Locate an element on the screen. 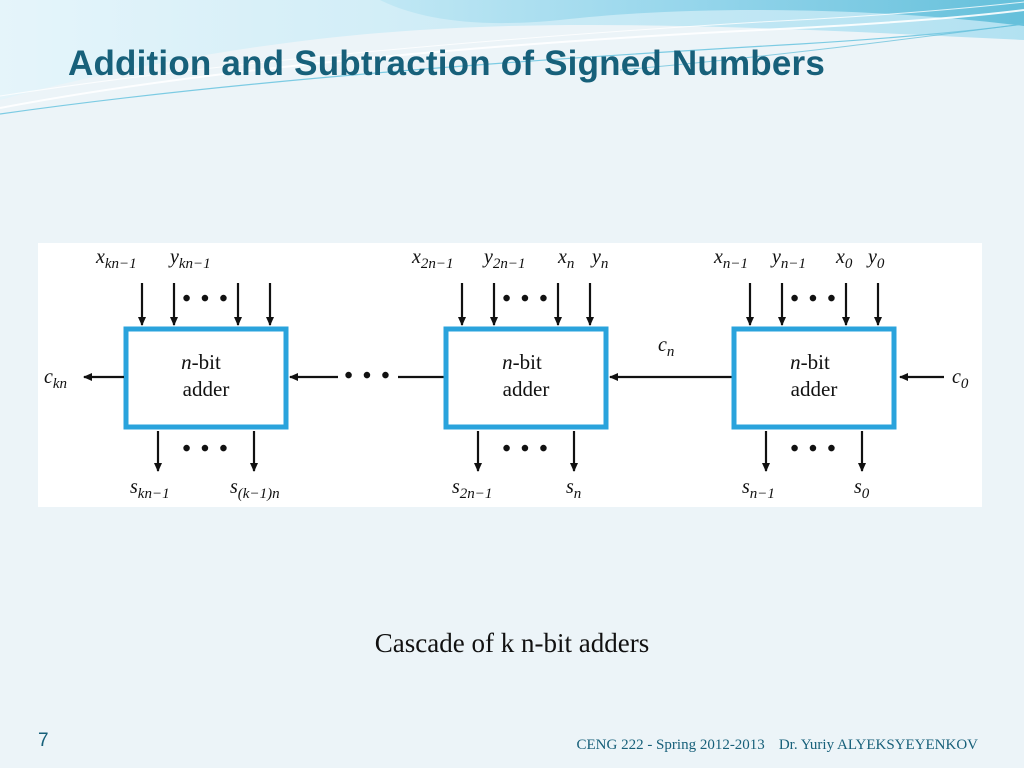  label-y-2n-1: y2n−1 is located at coordinates (504, 259).